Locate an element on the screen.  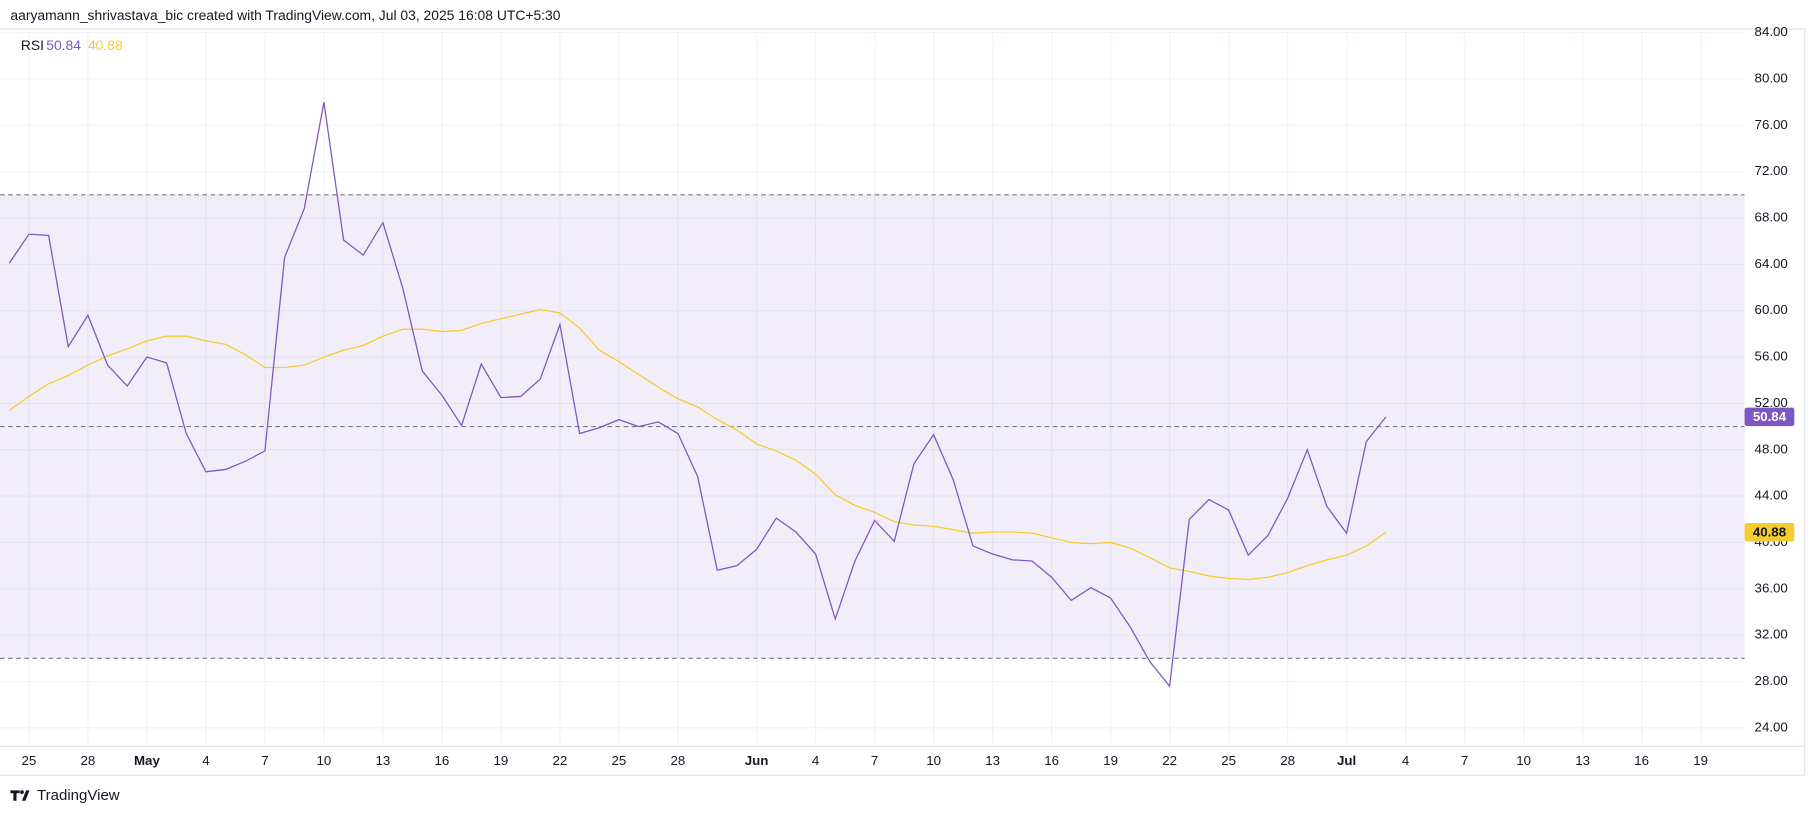
y-tick-label: 72.00 is located at coordinates (1771, 170).